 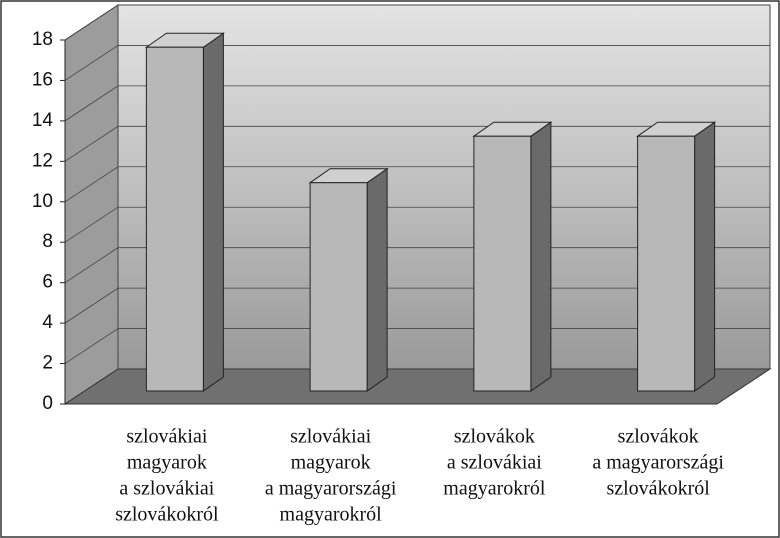 What do you see at coordinates (47, 403) in the screenshot?
I see `y-tick-label: 0` at bounding box center [47, 403].